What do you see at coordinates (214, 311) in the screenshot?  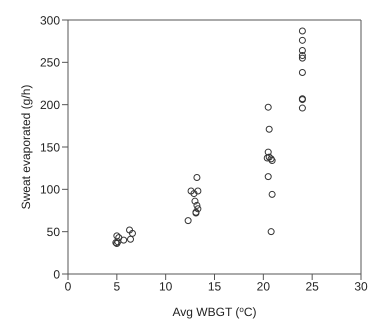 I see `x-axis-title: Avg WBGT ($^{o}$C)` at bounding box center [214, 311].